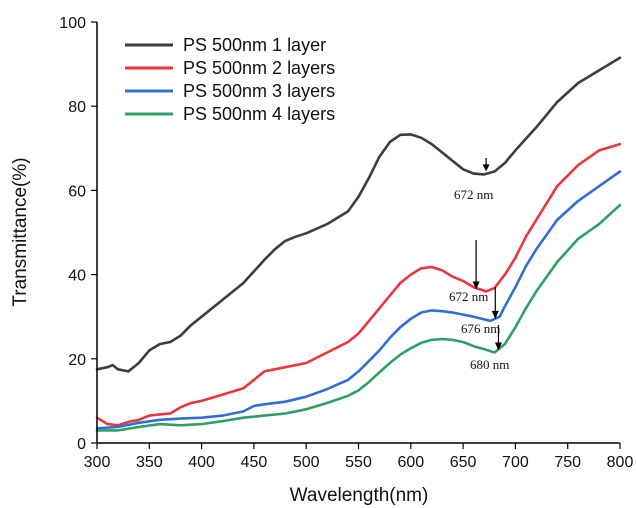  What do you see at coordinates (77, 107) in the screenshot?
I see `y-tick-label: 80` at bounding box center [77, 107].